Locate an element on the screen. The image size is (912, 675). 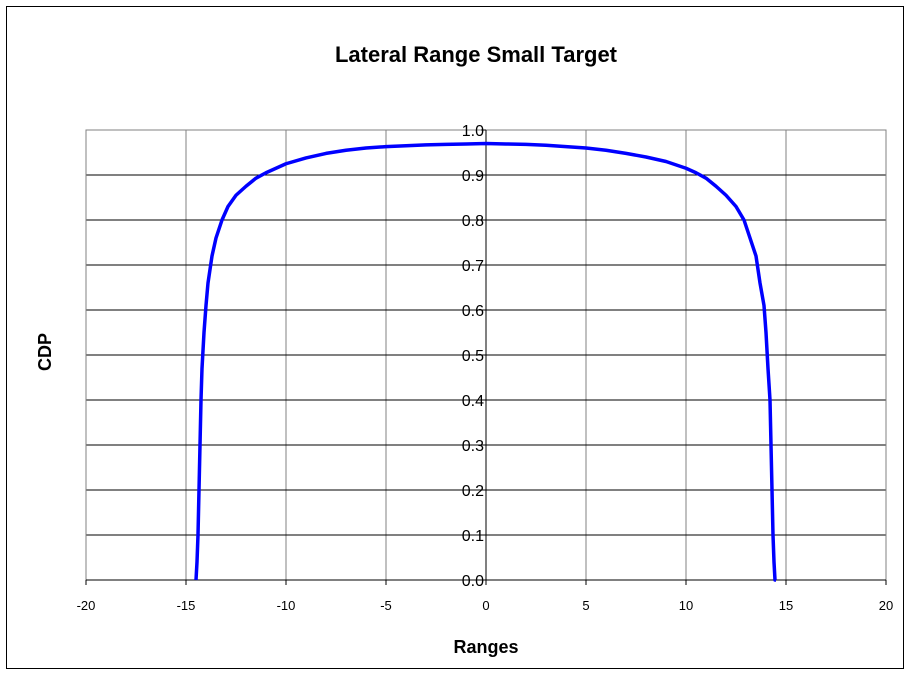
y-tick-label: 0.1 is located at coordinates (473, 536).